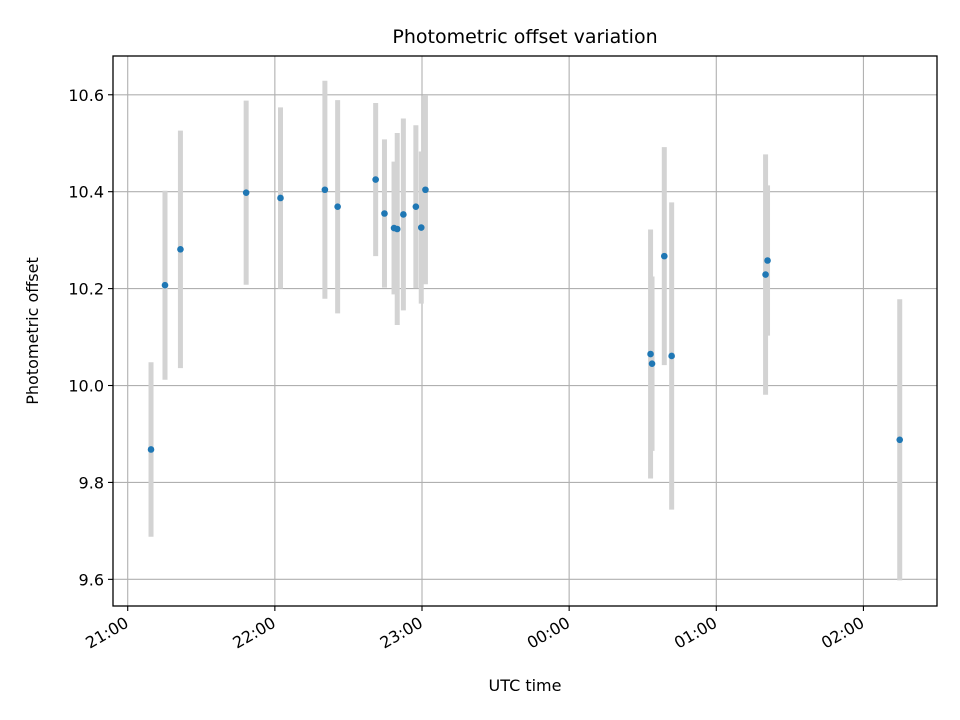  Describe the element at coordinates (86, 289) in the screenshot. I see `y-tick-label: 10.2` at that location.